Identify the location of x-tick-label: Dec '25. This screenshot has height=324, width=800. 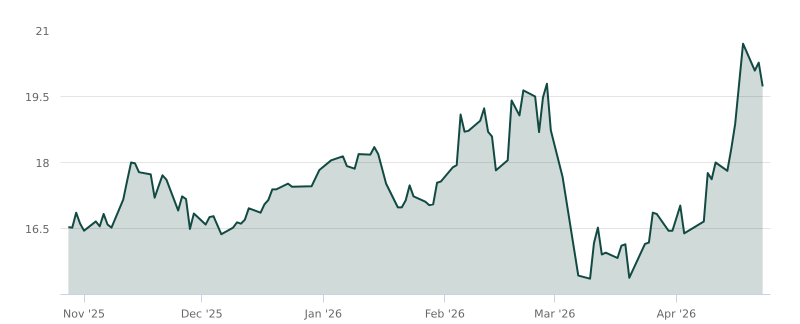
(201, 314).